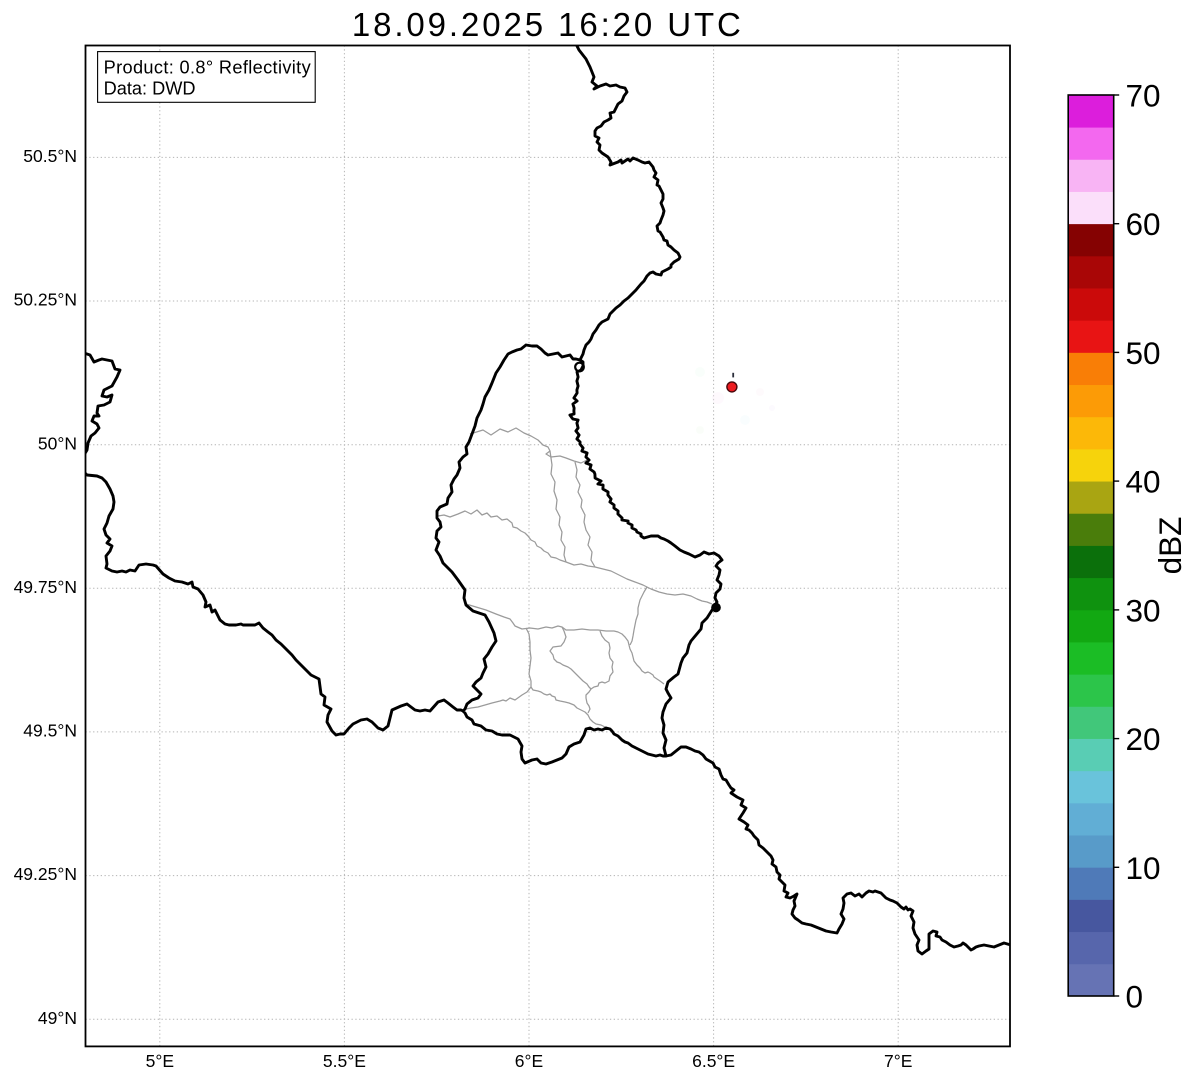 The image size is (1202, 1081). I want to click on svg-text: 50.5°N, so click(50, 156).